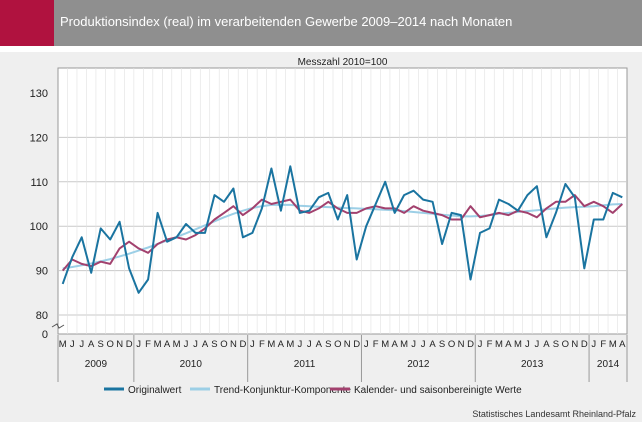 This screenshot has height=422, width=642. I want to click on year-label: 2013, so click(532, 364).